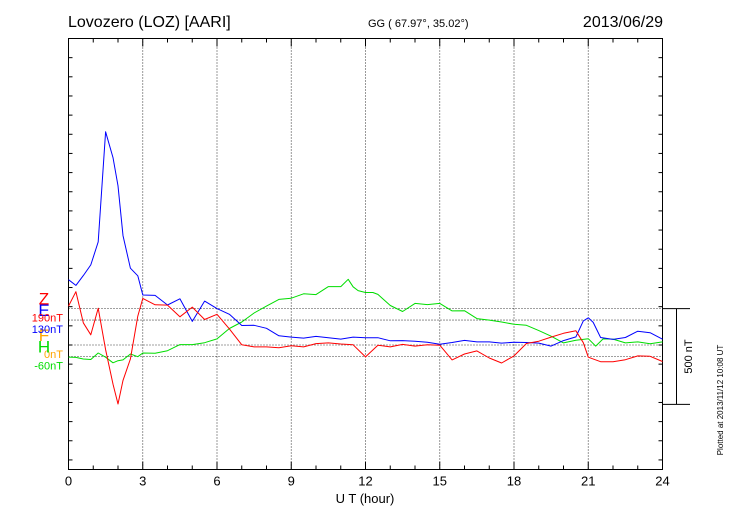  Describe the element at coordinates (365, 321) in the screenshot. I see `series-line-h` at that location.